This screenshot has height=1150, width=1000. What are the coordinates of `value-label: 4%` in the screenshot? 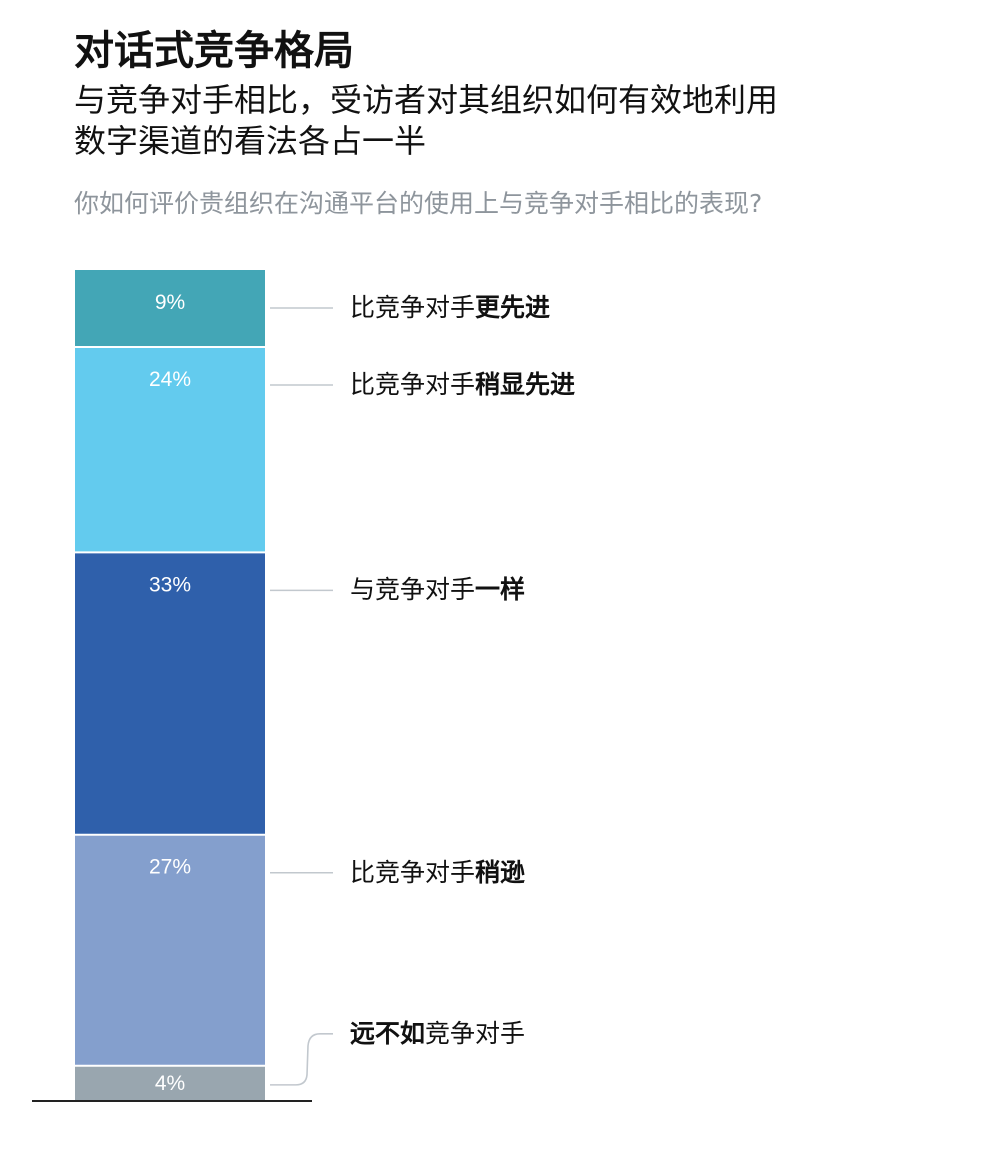 It's located at (170, 1083).